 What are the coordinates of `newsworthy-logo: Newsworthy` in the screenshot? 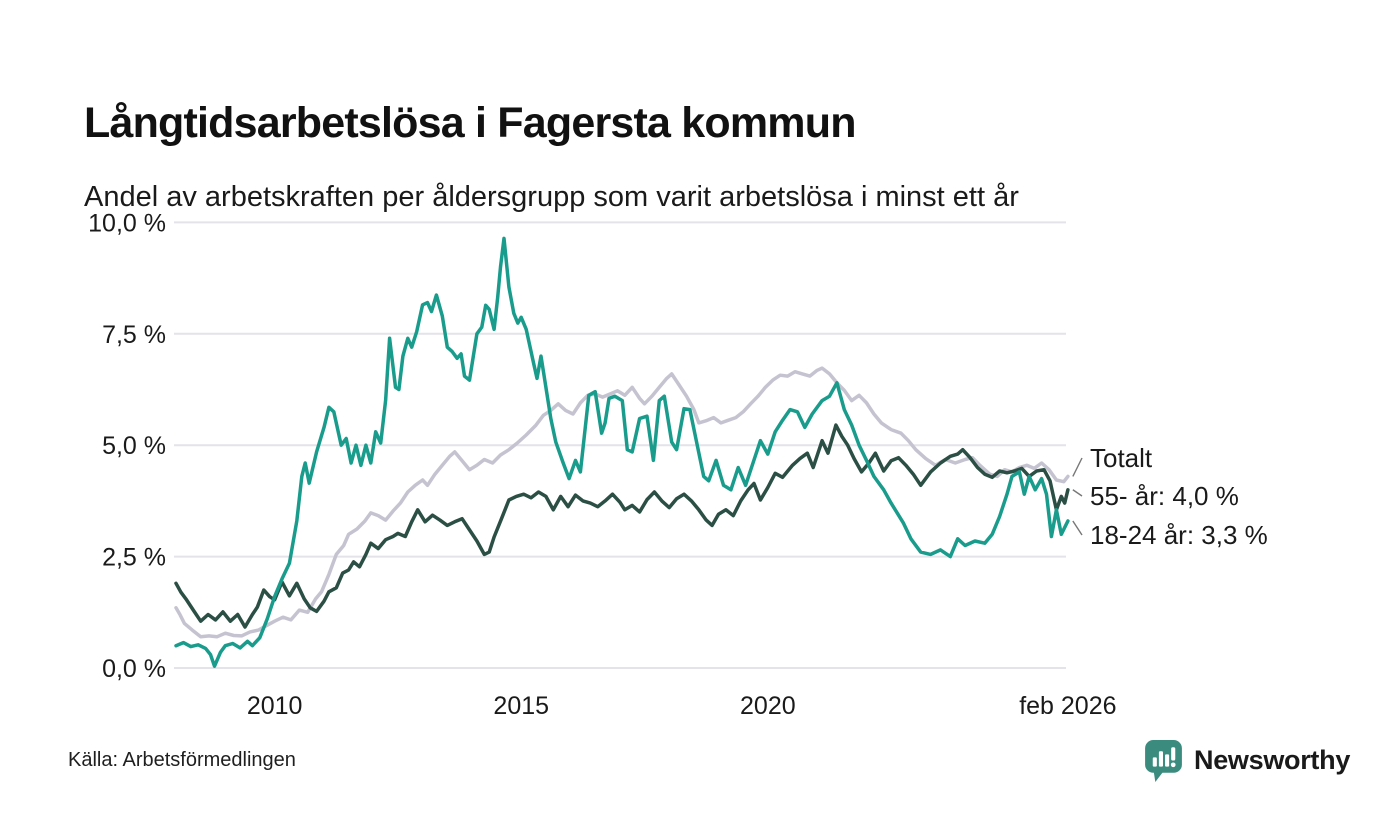 It's located at (1246, 760).